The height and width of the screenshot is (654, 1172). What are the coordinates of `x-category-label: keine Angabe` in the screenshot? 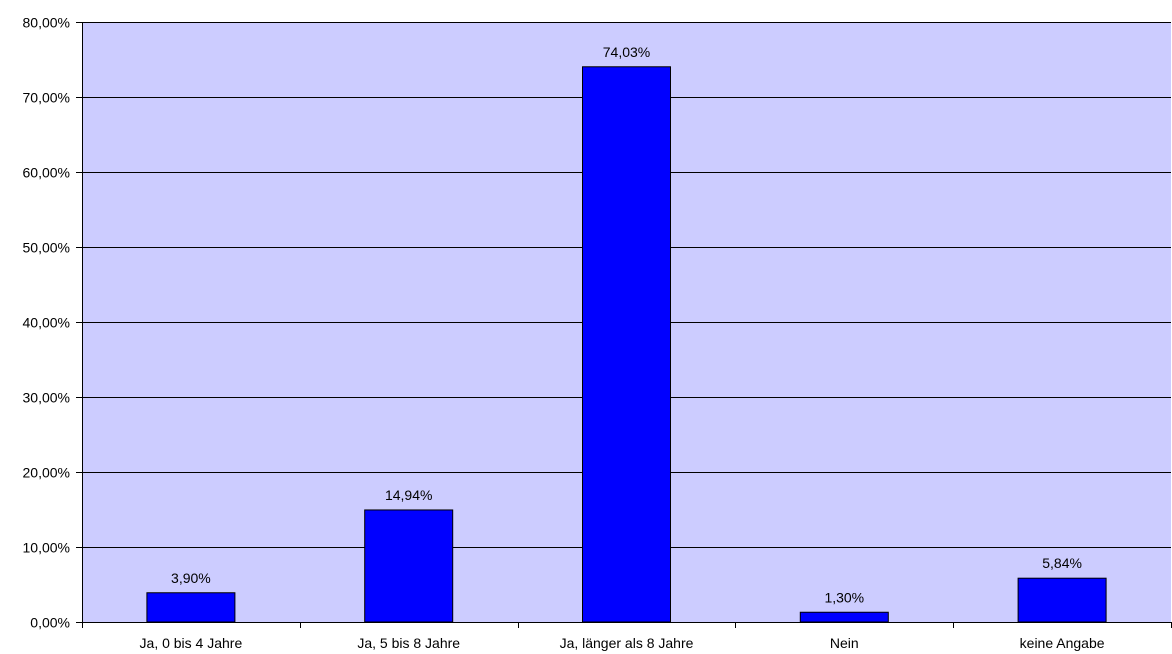 It's located at (1062, 643).